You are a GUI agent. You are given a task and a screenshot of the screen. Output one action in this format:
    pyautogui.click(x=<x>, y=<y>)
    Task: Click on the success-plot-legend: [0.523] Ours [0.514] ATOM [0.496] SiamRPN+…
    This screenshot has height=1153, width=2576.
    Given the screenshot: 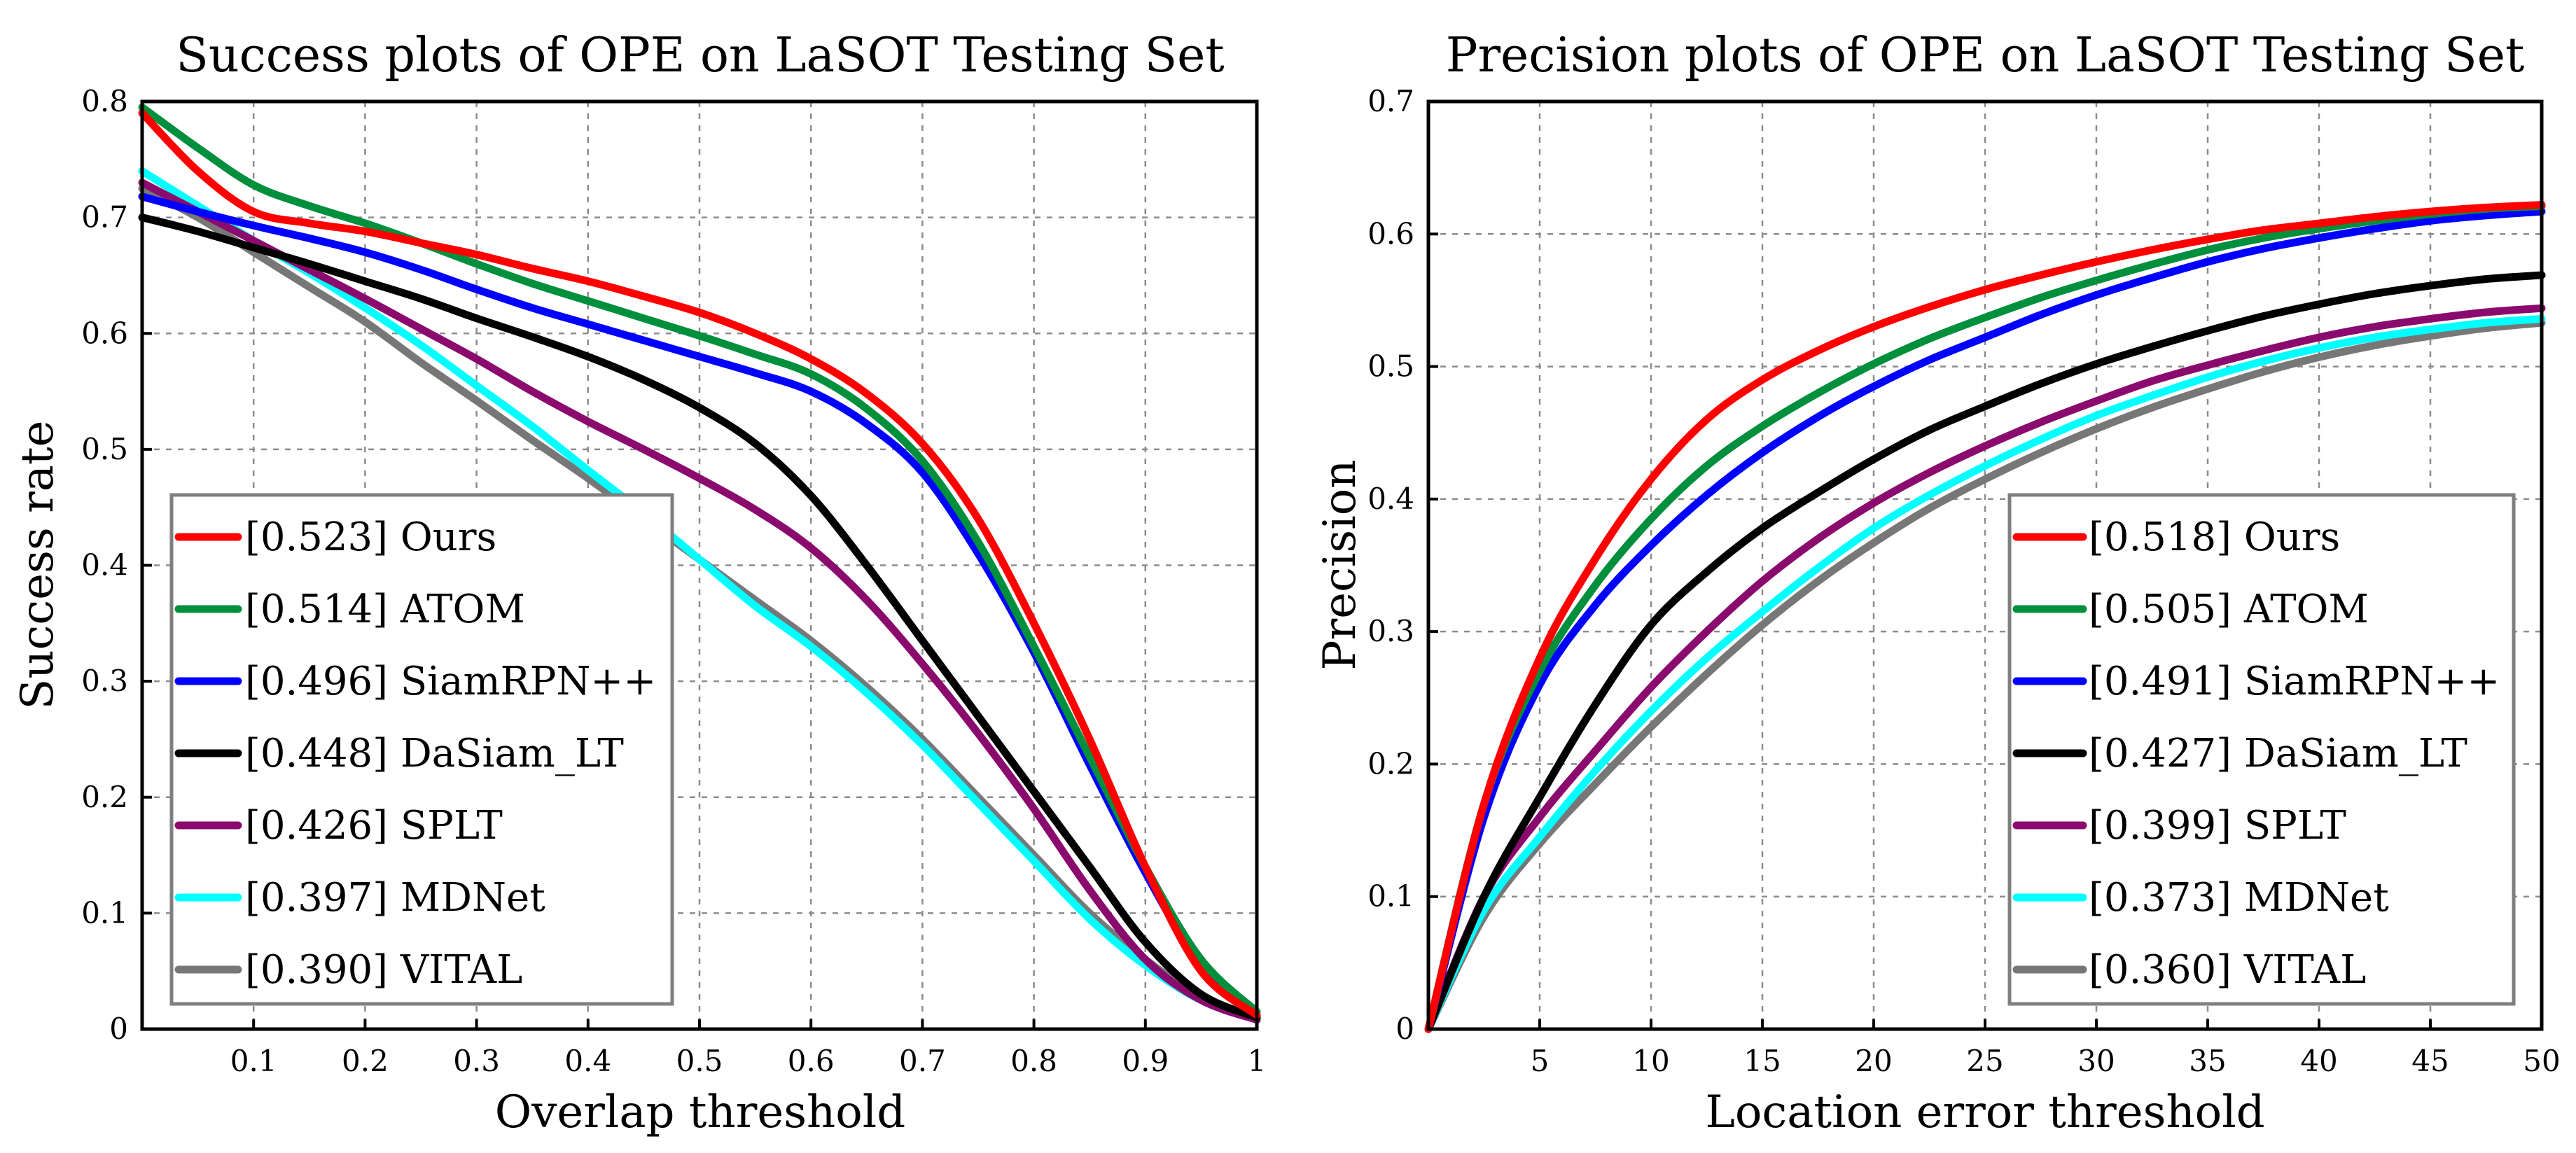 What is the action you would take?
    pyautogui.click(x=421, y=749)
    